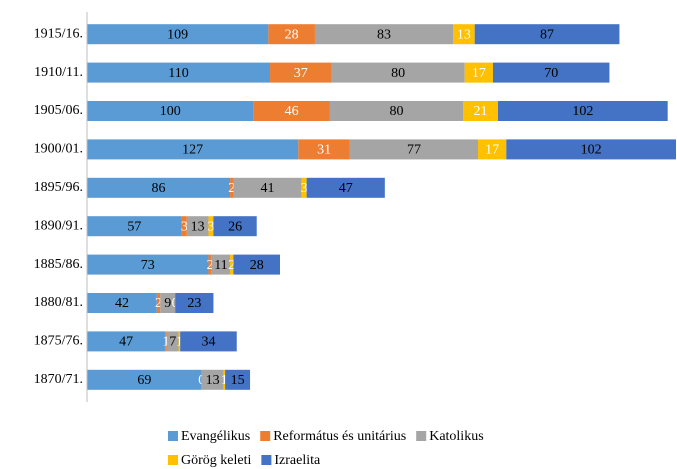  I want to click on legend-label: Izraelita, so click(297, 460).